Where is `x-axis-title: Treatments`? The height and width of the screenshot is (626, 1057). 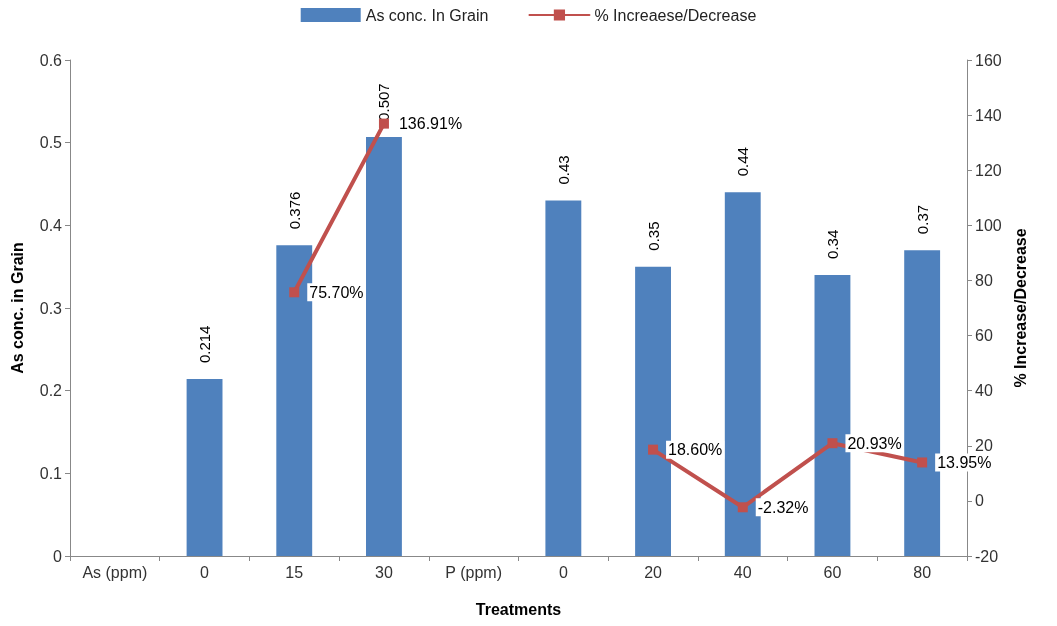 x-axis-title: Treatments is located at coordinates (518, 609).